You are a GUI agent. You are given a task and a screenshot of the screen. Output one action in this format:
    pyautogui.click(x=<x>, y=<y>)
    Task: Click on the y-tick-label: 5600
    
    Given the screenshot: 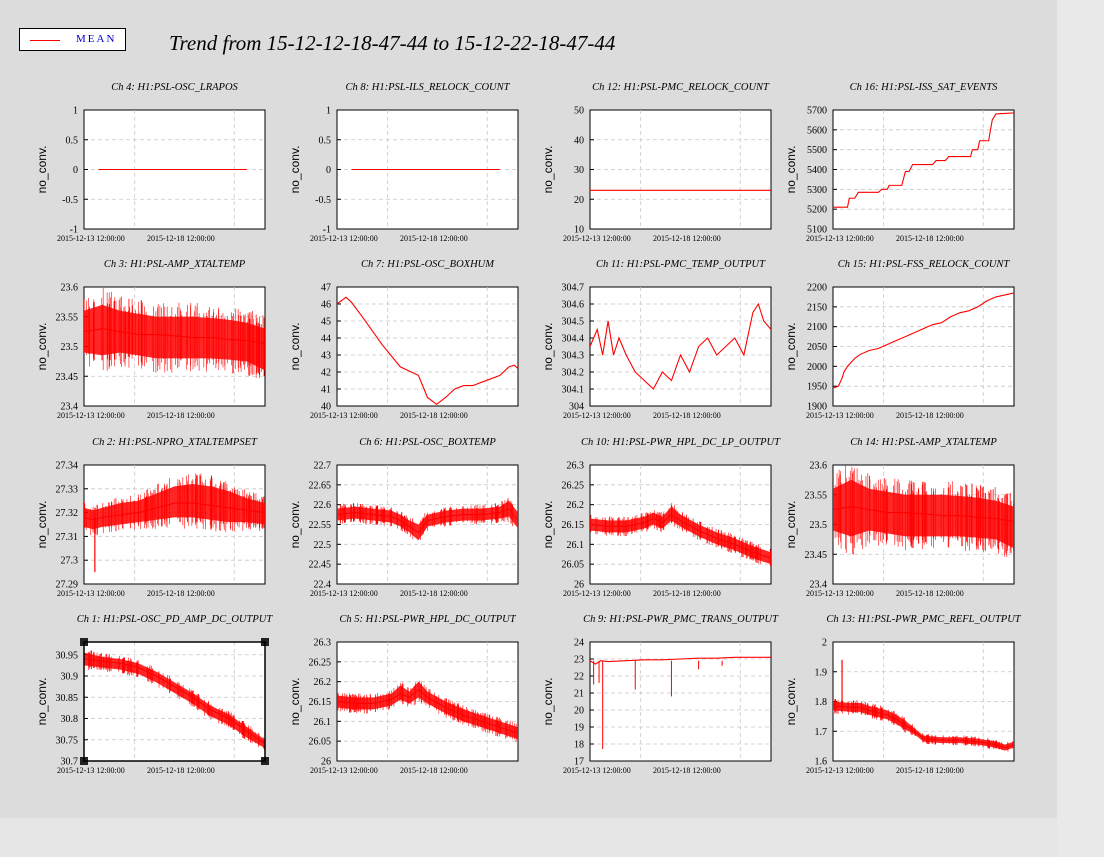 What is the action you would take?
    pyautogui.click(x=817, y=130)
    